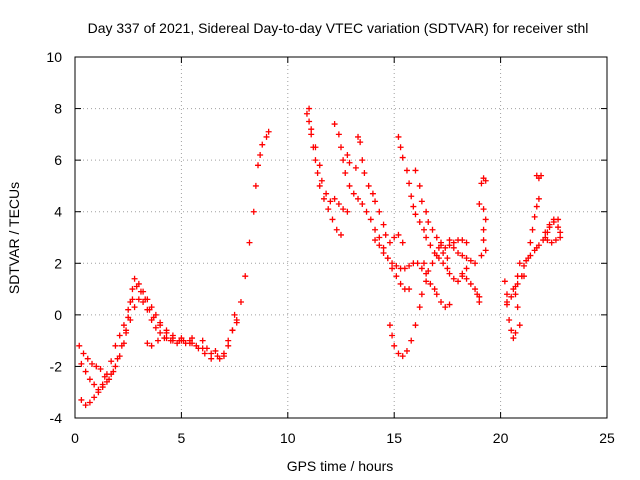 This screenshot has height=480, width=640. I want to click on x-tick-label: 15, so click(394, 438).